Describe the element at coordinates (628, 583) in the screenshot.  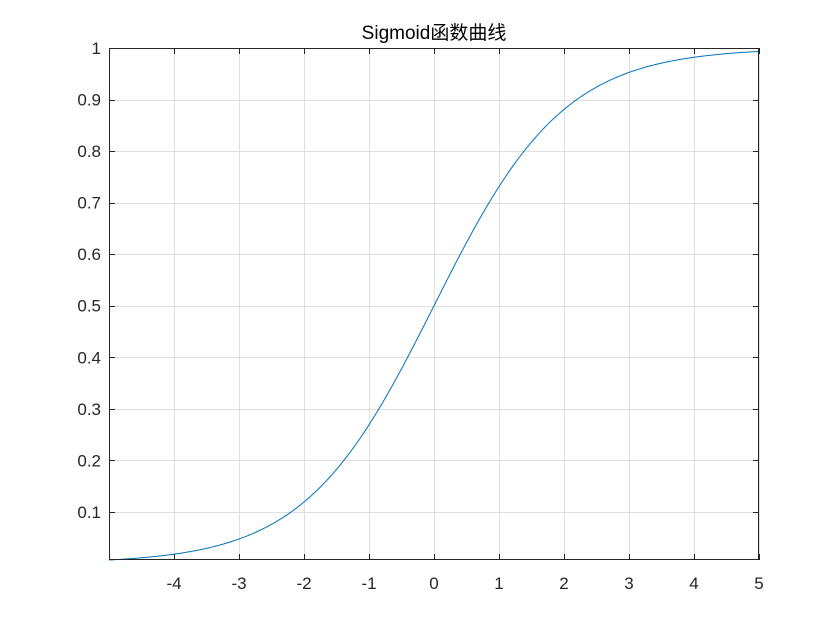
I see `x-tick-label: 3` at that location.